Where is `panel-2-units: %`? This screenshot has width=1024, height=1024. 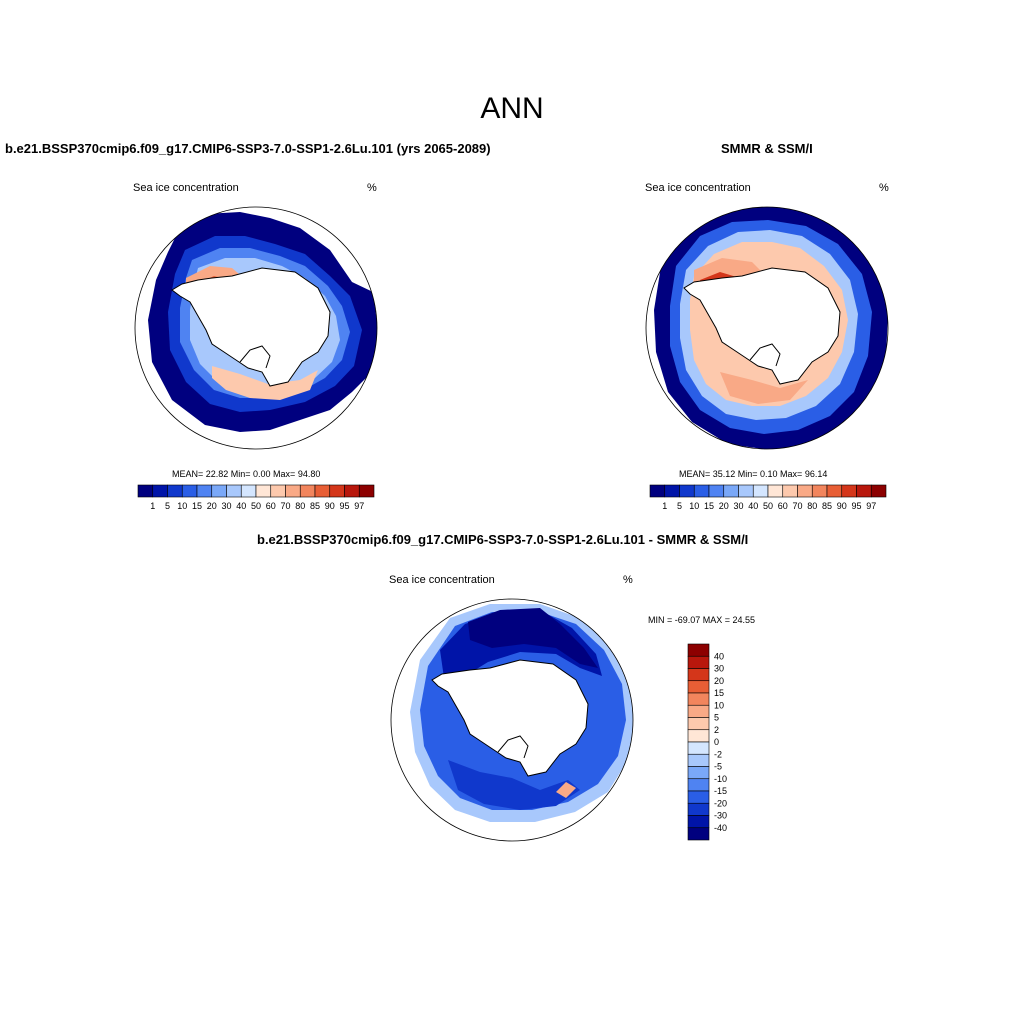 panel-2-units: % is located at coordinates (884, 188).